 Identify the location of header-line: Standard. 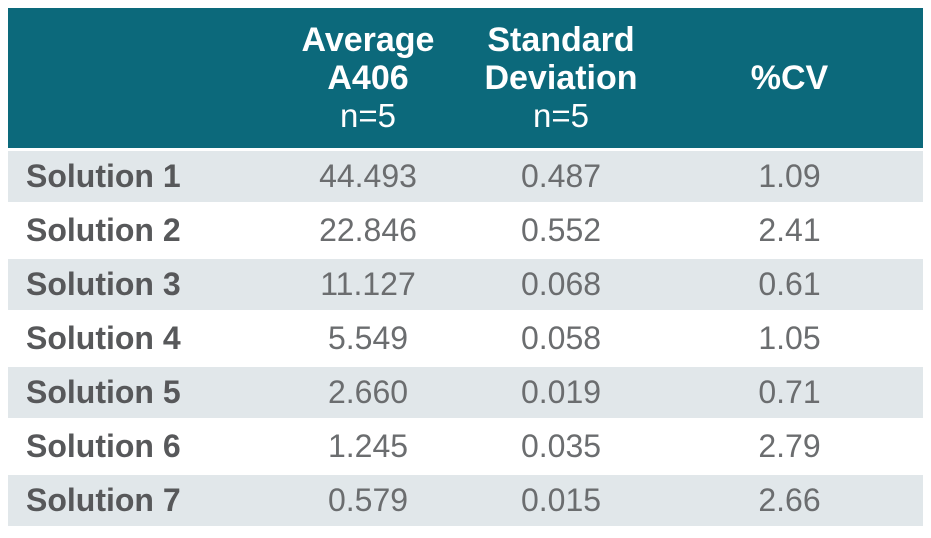
(561, 40).